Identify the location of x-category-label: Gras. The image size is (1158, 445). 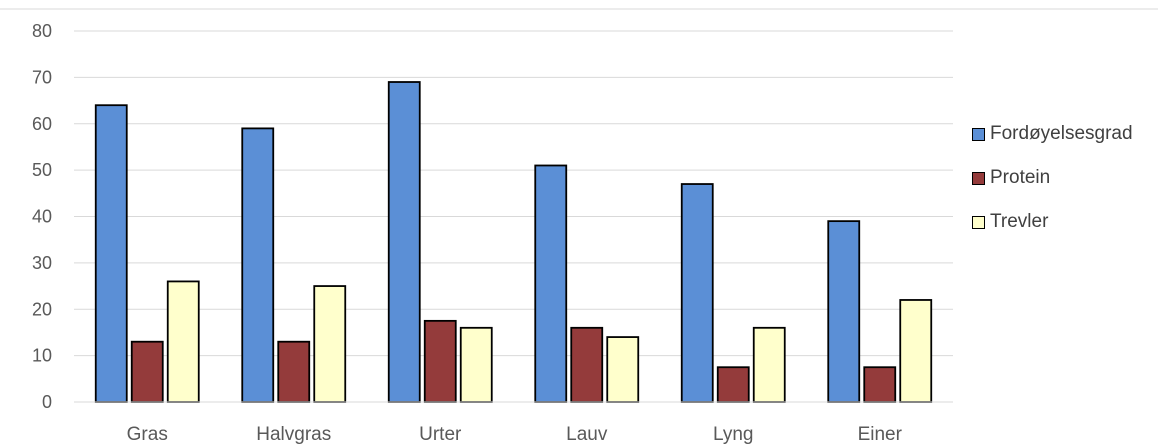
(147, 434).